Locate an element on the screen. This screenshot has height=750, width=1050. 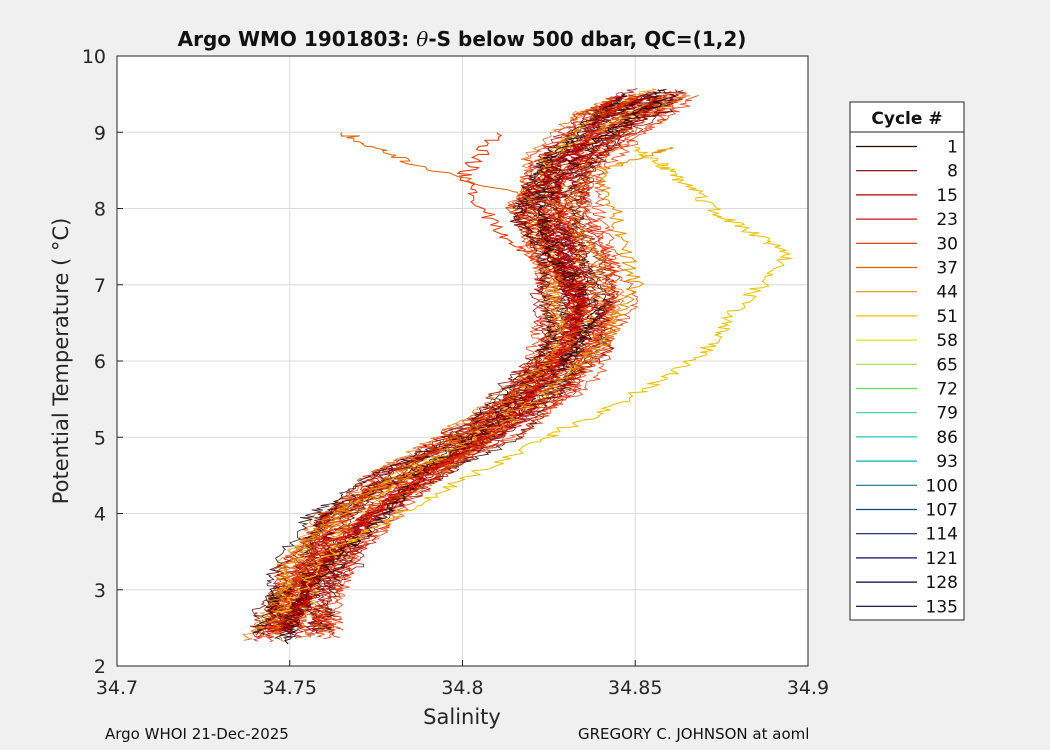
legend-label-107: 107 is located at coordinates (942, 511).